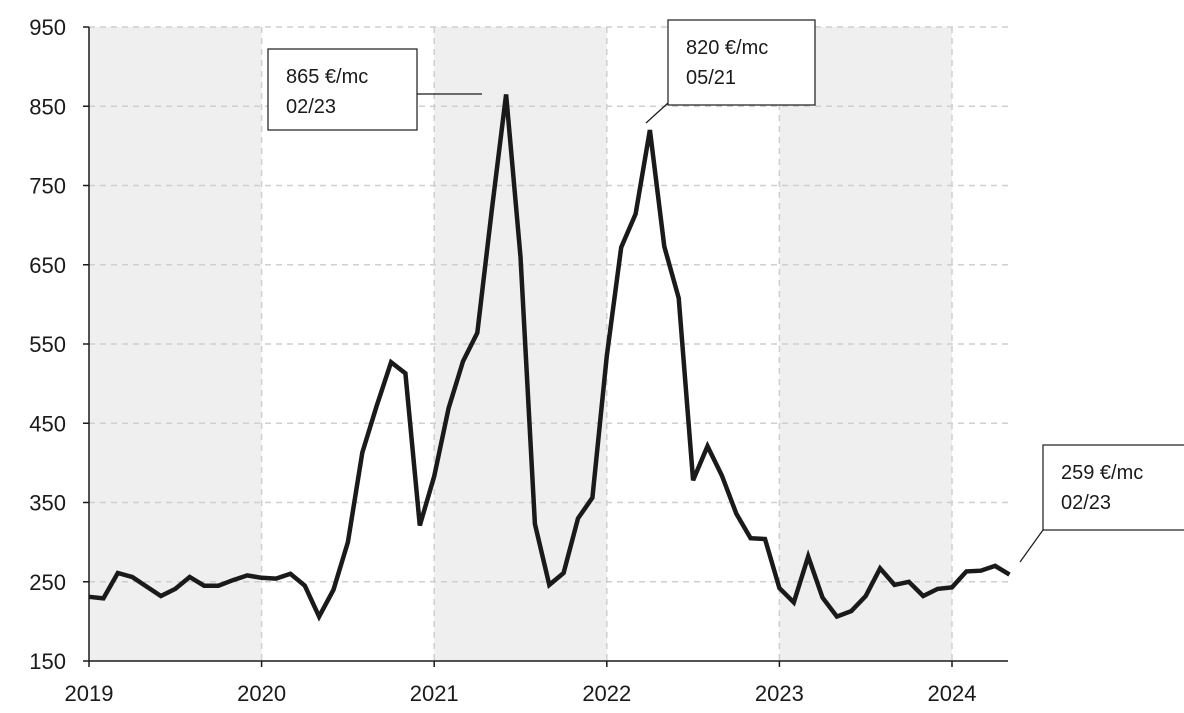  I want to click on x-tick-label-2021: 2021, so click(434, 693).